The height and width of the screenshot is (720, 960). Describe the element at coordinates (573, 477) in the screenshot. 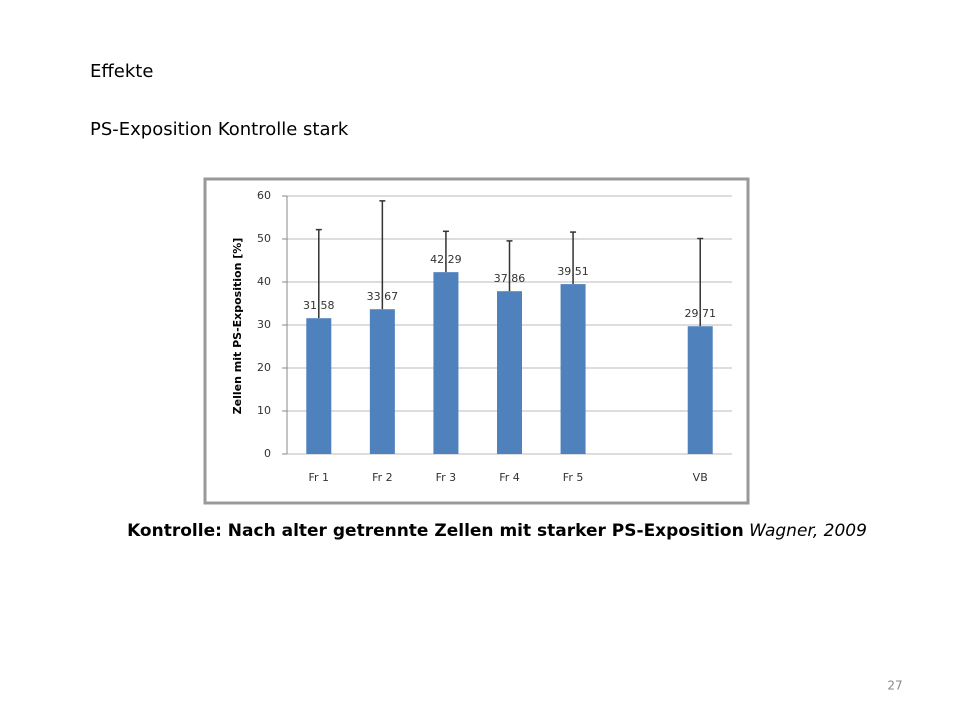

I see `x-tick-label: Fr 5` at that location.